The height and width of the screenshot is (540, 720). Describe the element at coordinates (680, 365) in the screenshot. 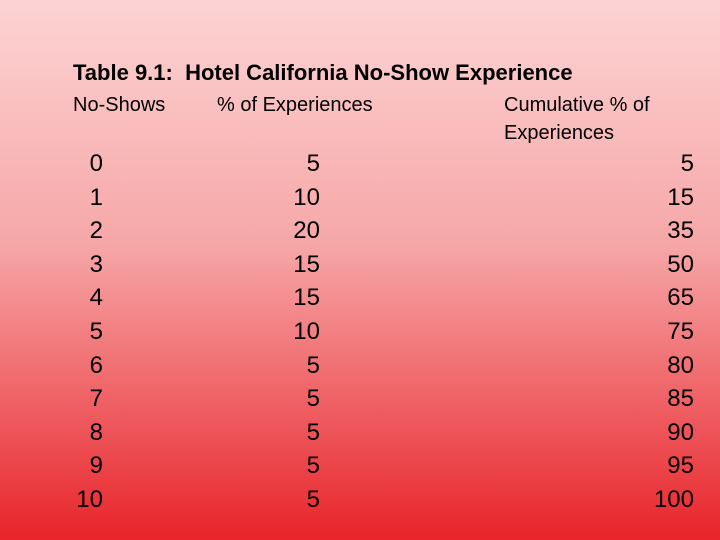

I see `table-cell: 80` at that location.